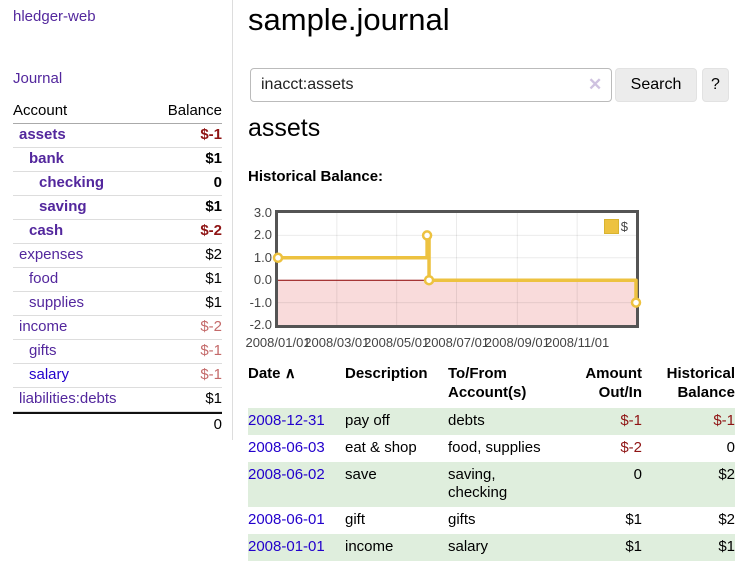  What do you see at coordinates (44, 278) in the screenshot?
I see `account-link-food: food` at bounding box center [44, 278].